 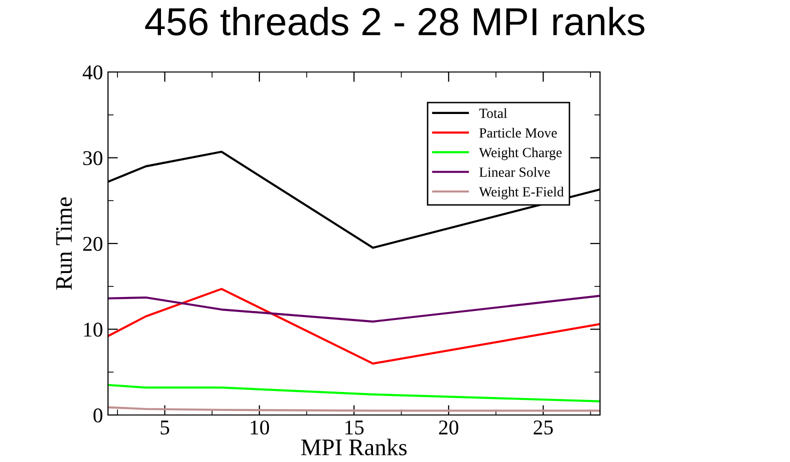 What do you see at coordinates (394, 21) in the screenshot?
I see `chart-title: 456 threads 2 - 28 MPI ranks` at bounding box center [394, 21].